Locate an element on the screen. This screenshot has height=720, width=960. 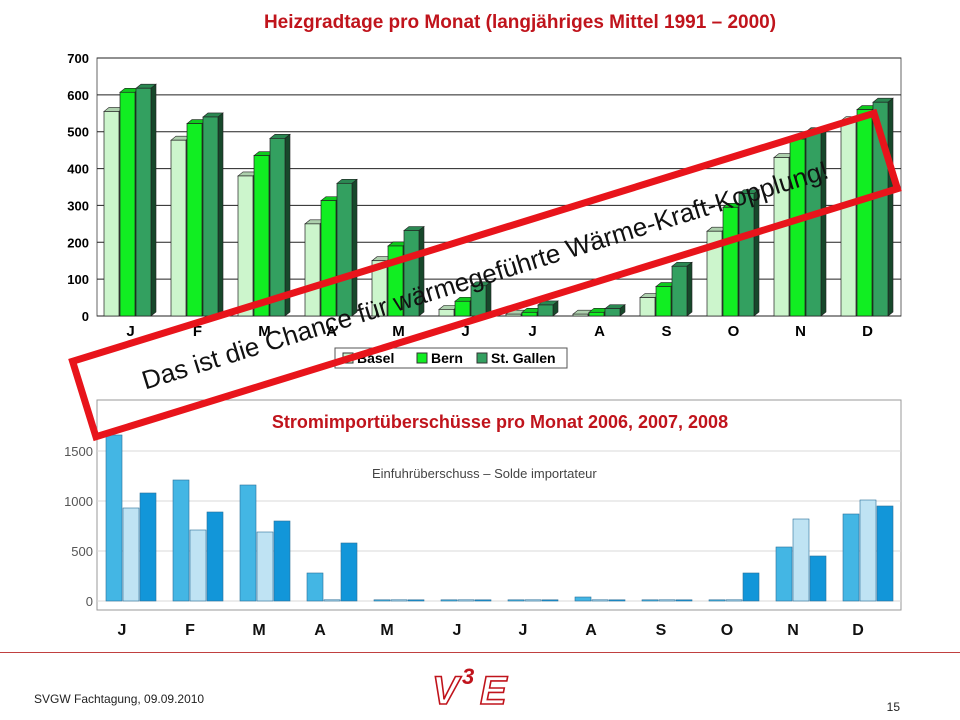
month-label: M is located at coordinates (259, 630).